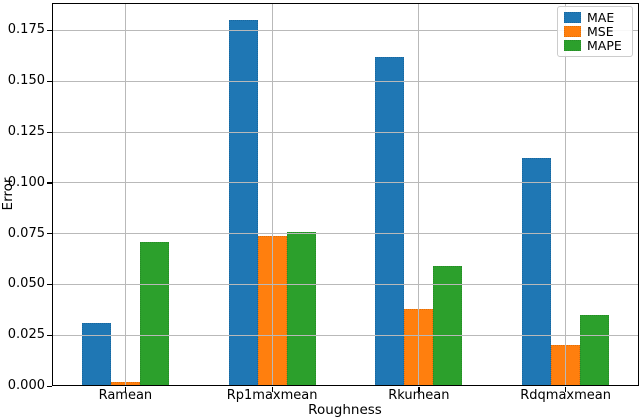 Image resolution: width=640 pixels, height=418 pixels. Describe the element at coordinates (125, 383) in the screenshot. I see `bar-mse-ramean` at that location.